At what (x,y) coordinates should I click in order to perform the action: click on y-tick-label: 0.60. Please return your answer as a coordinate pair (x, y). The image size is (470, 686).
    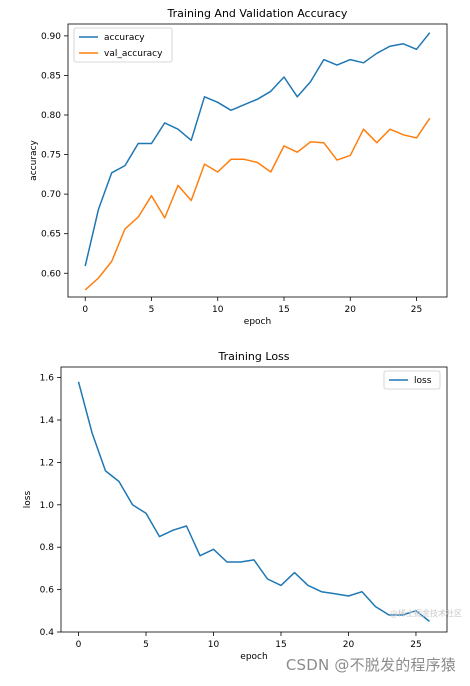
    Looking at the image, I should click on (51, 274).